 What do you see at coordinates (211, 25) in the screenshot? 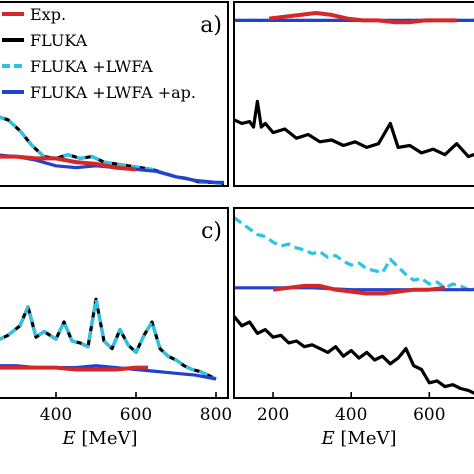
I see `panel-label: a)` at bounding box center [211, 25].